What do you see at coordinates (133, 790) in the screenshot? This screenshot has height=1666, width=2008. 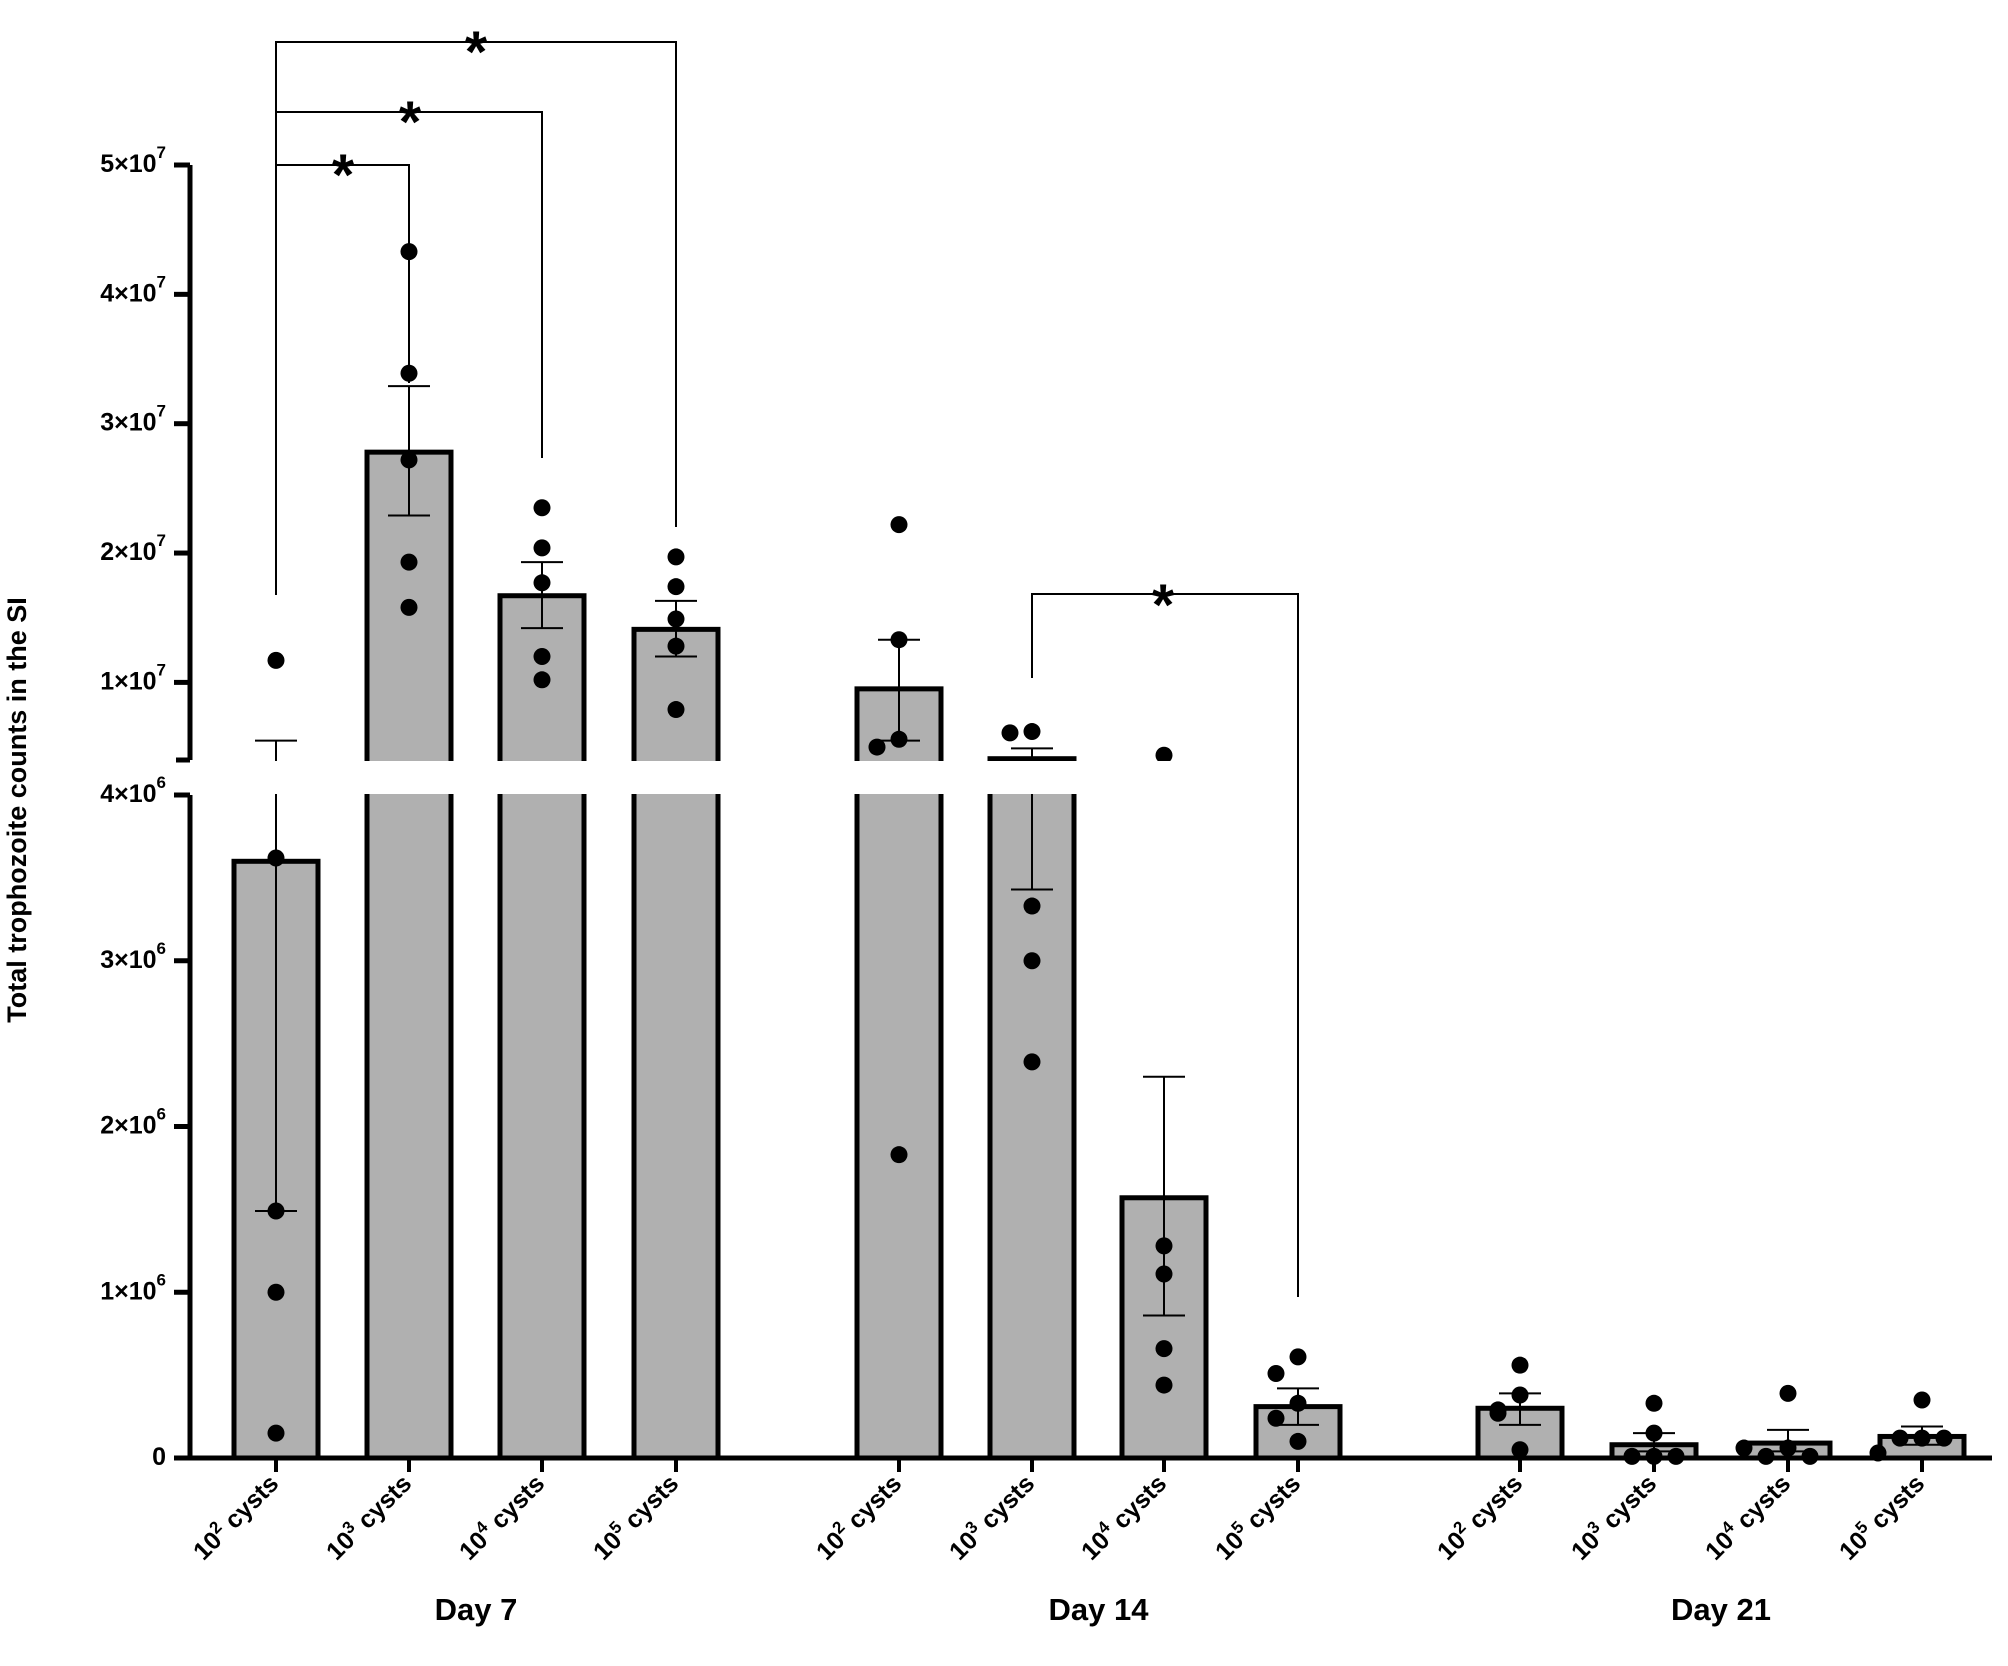 I see `y-tick-label: 4×10⁶` at bounding box center [133, 790].